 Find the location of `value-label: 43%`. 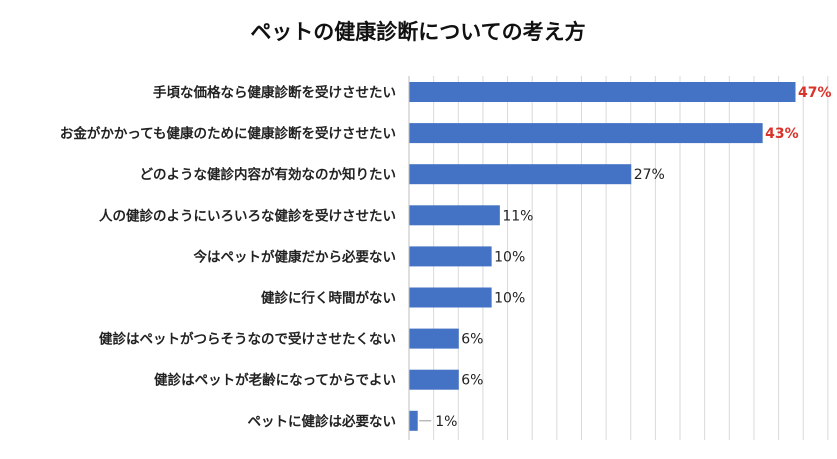

value-label: 43% is located at coordinates (782, 134).